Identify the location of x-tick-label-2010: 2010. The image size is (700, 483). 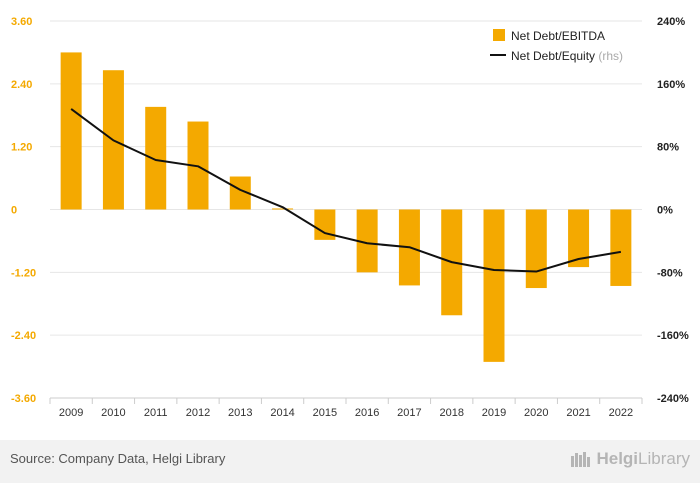
(113, 413).